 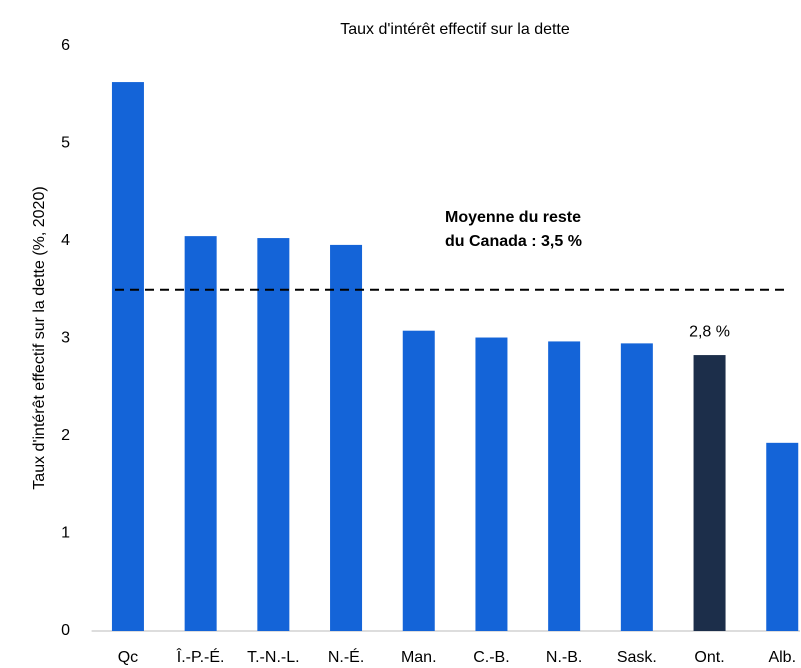 I want to click on x-tick-label: C.-B., so click(x=491, y=657).